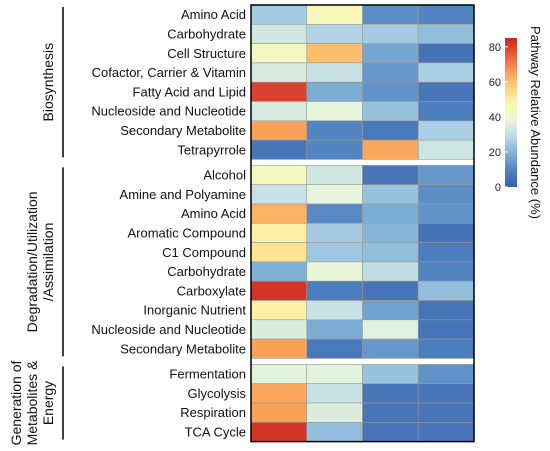  Describe the element at coordinates (48, 403) in the screenshot. I see `group-label-line: Energy` at that location.